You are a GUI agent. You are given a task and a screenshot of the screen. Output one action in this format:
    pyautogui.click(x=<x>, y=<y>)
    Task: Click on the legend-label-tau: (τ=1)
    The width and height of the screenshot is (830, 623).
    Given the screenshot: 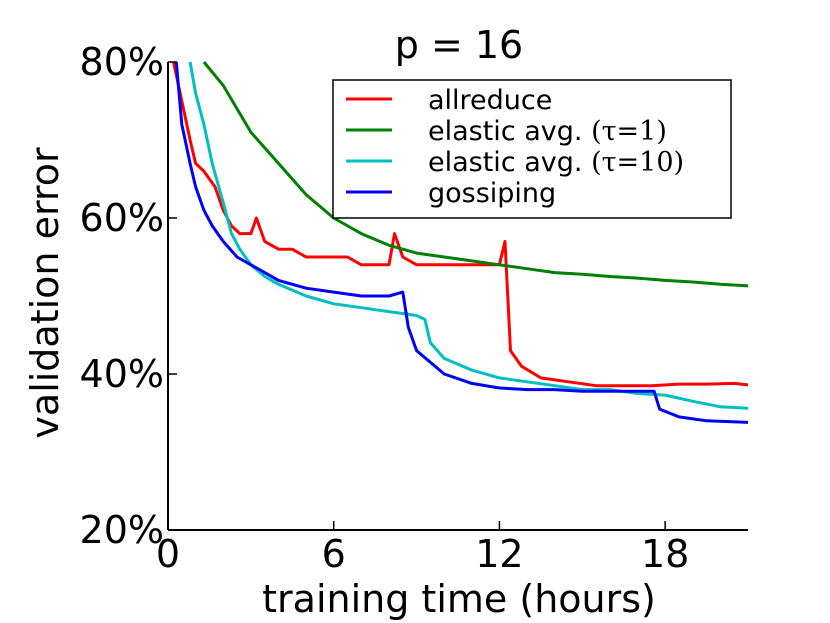 What is the action you would take?
    pyautogui.click(x=629, y=131)
    